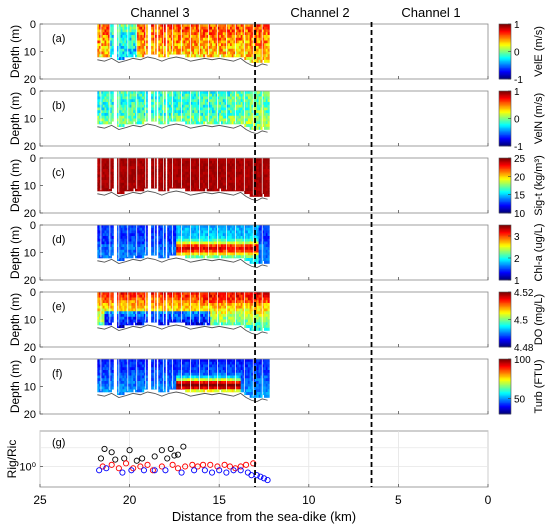 Image resolution: width=550 pixels, height=526 pixels. Describe the element at coordinates (33, 159) in the screenshot. I see `y-tick-label: 0` at that location.